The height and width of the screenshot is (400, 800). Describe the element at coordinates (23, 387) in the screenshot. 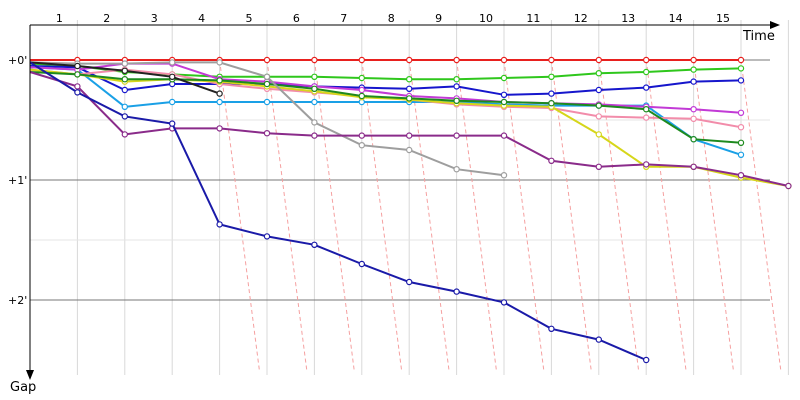

I see `y-axis-label: Gap` at that location.